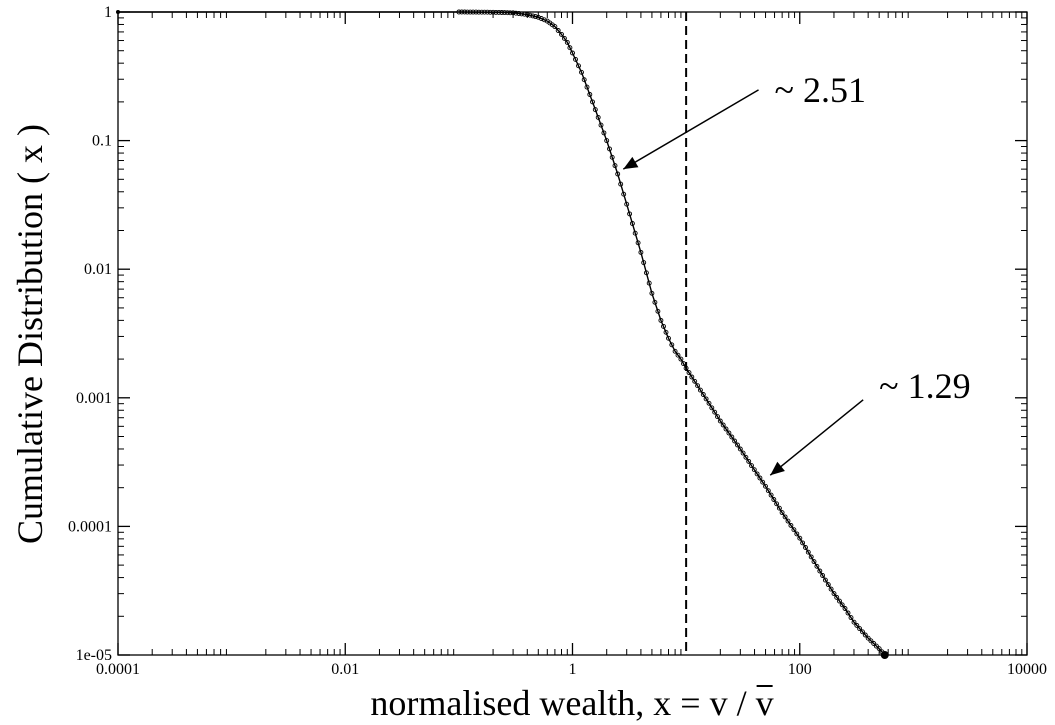  What do you see at coordinates (94, 398) in the screenshot?
I see `y-tick-label: 0.001` at bounding box center [94, 398].